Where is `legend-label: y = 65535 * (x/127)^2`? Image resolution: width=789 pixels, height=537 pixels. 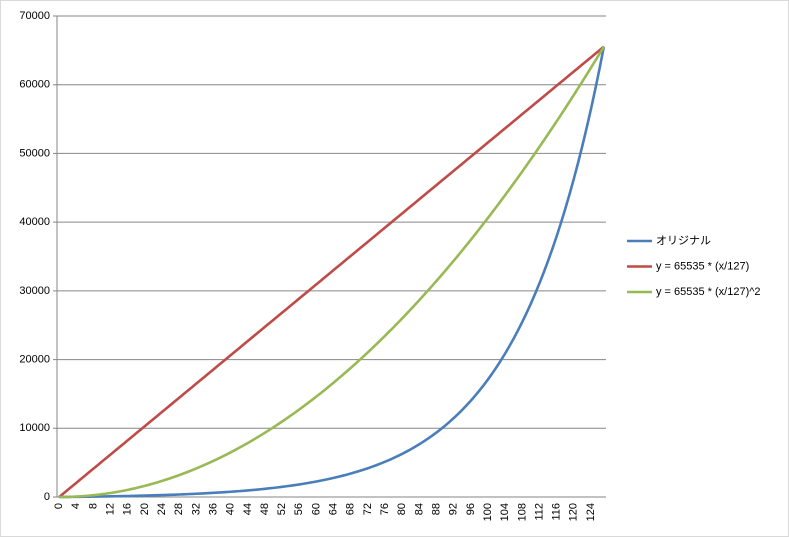
legend-label: y = 65535 * (x/127)^2 is located at coordinates (708, 292).